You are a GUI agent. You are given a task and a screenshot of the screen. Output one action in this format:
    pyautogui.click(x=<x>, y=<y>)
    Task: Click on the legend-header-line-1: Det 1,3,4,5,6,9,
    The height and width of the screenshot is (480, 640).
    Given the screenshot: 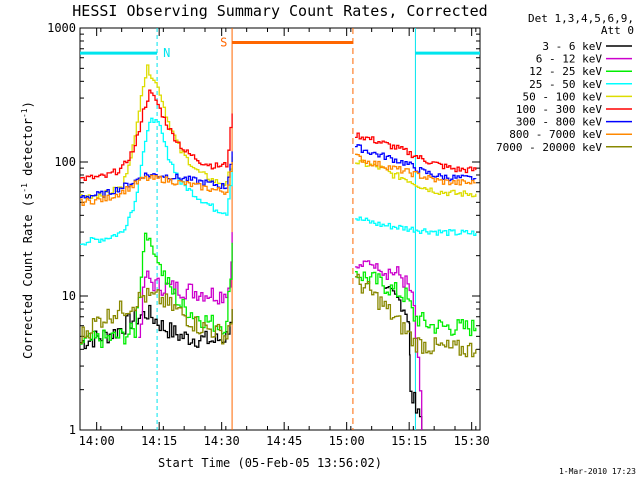 What is the action you would take?
    pyautogui.click(x=581, y=18)
    